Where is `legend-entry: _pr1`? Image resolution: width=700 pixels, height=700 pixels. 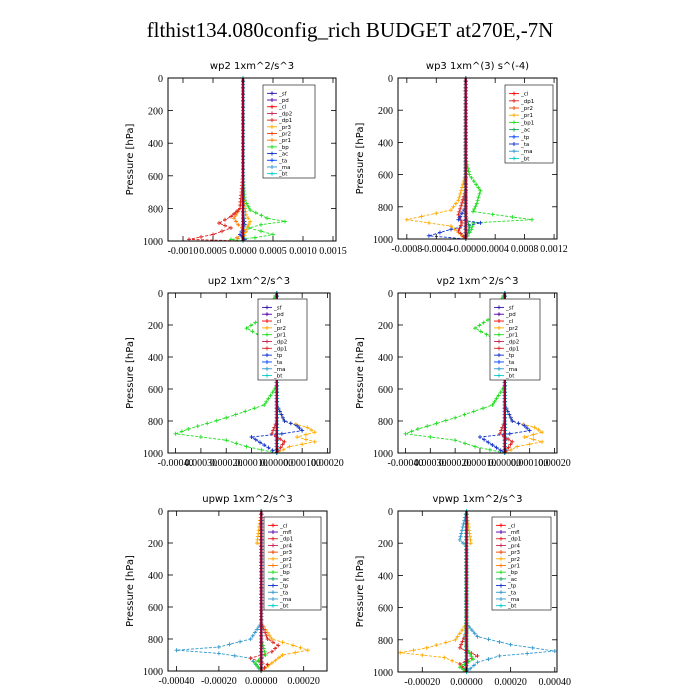 legend-entry: _pr1 is located at coordinates (521, 116).